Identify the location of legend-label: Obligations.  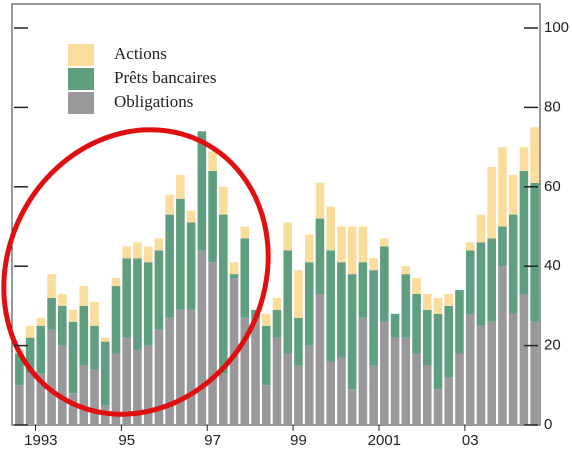
(153, 101).